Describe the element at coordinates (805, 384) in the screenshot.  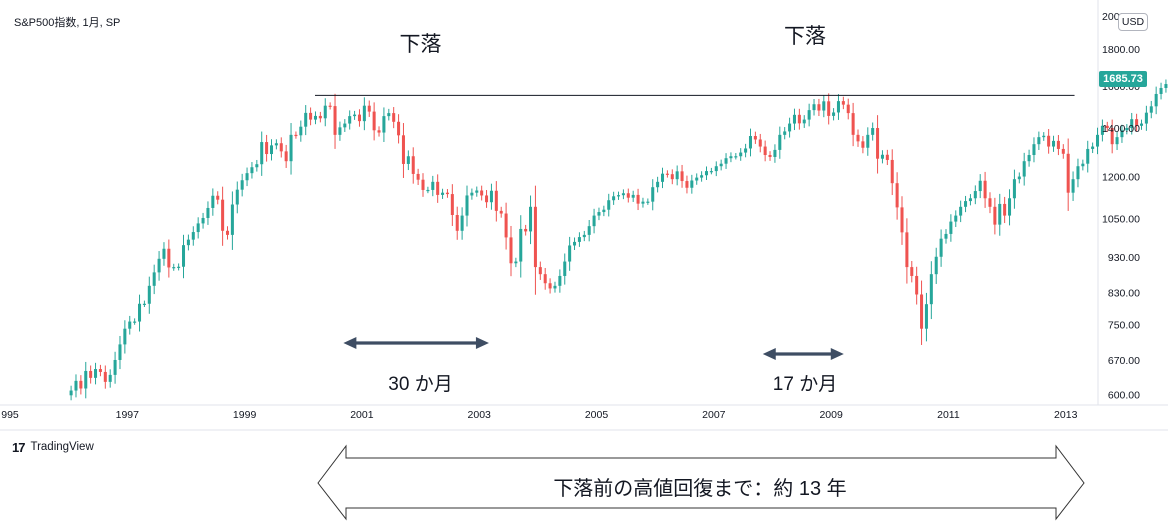
I see `band2-span-label: 17 か月` at that location.